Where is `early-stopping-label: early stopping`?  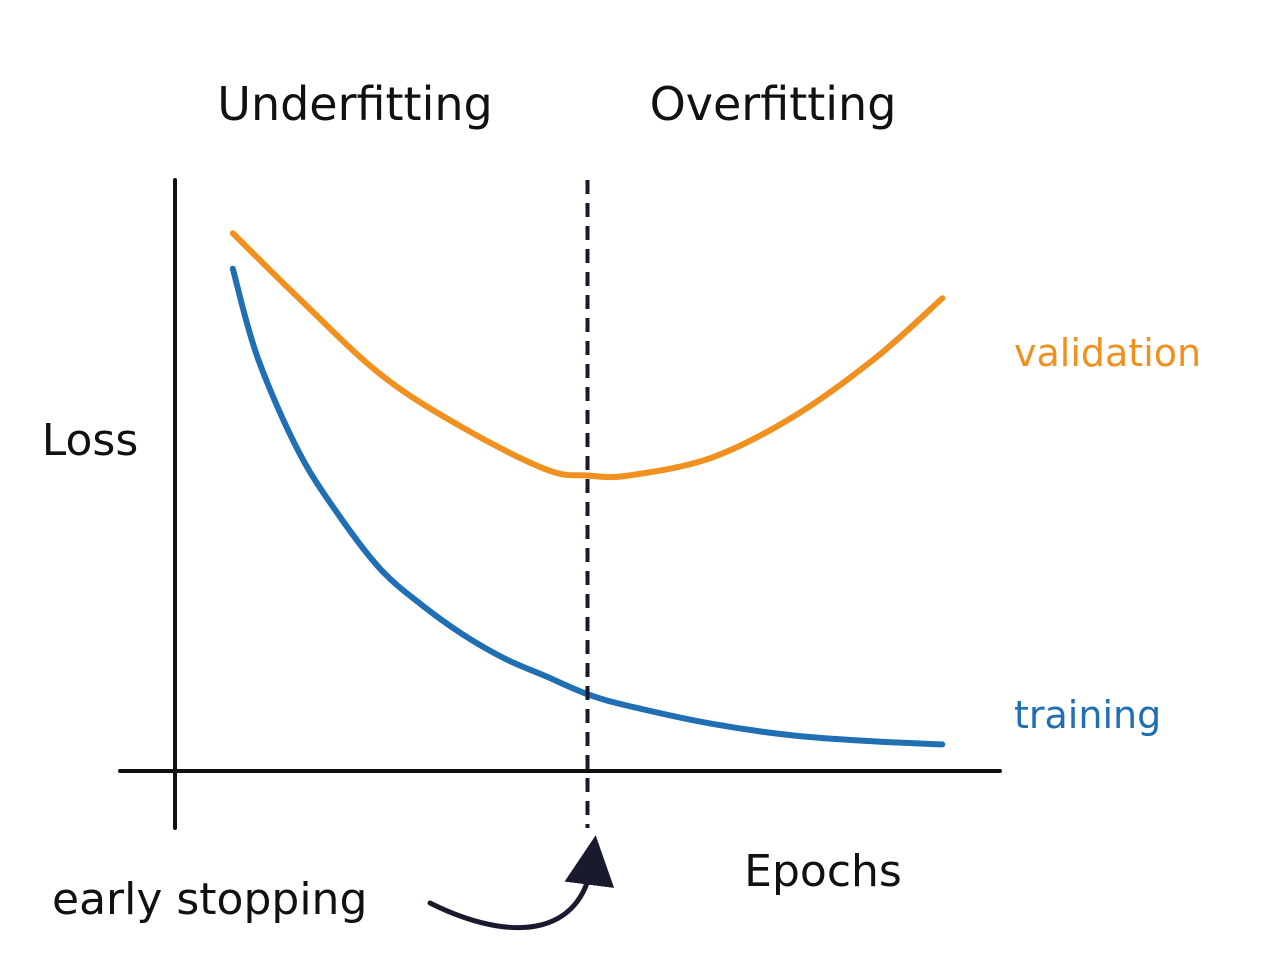
early-stopping-label: early stopping is located at coordinates (209, 899).